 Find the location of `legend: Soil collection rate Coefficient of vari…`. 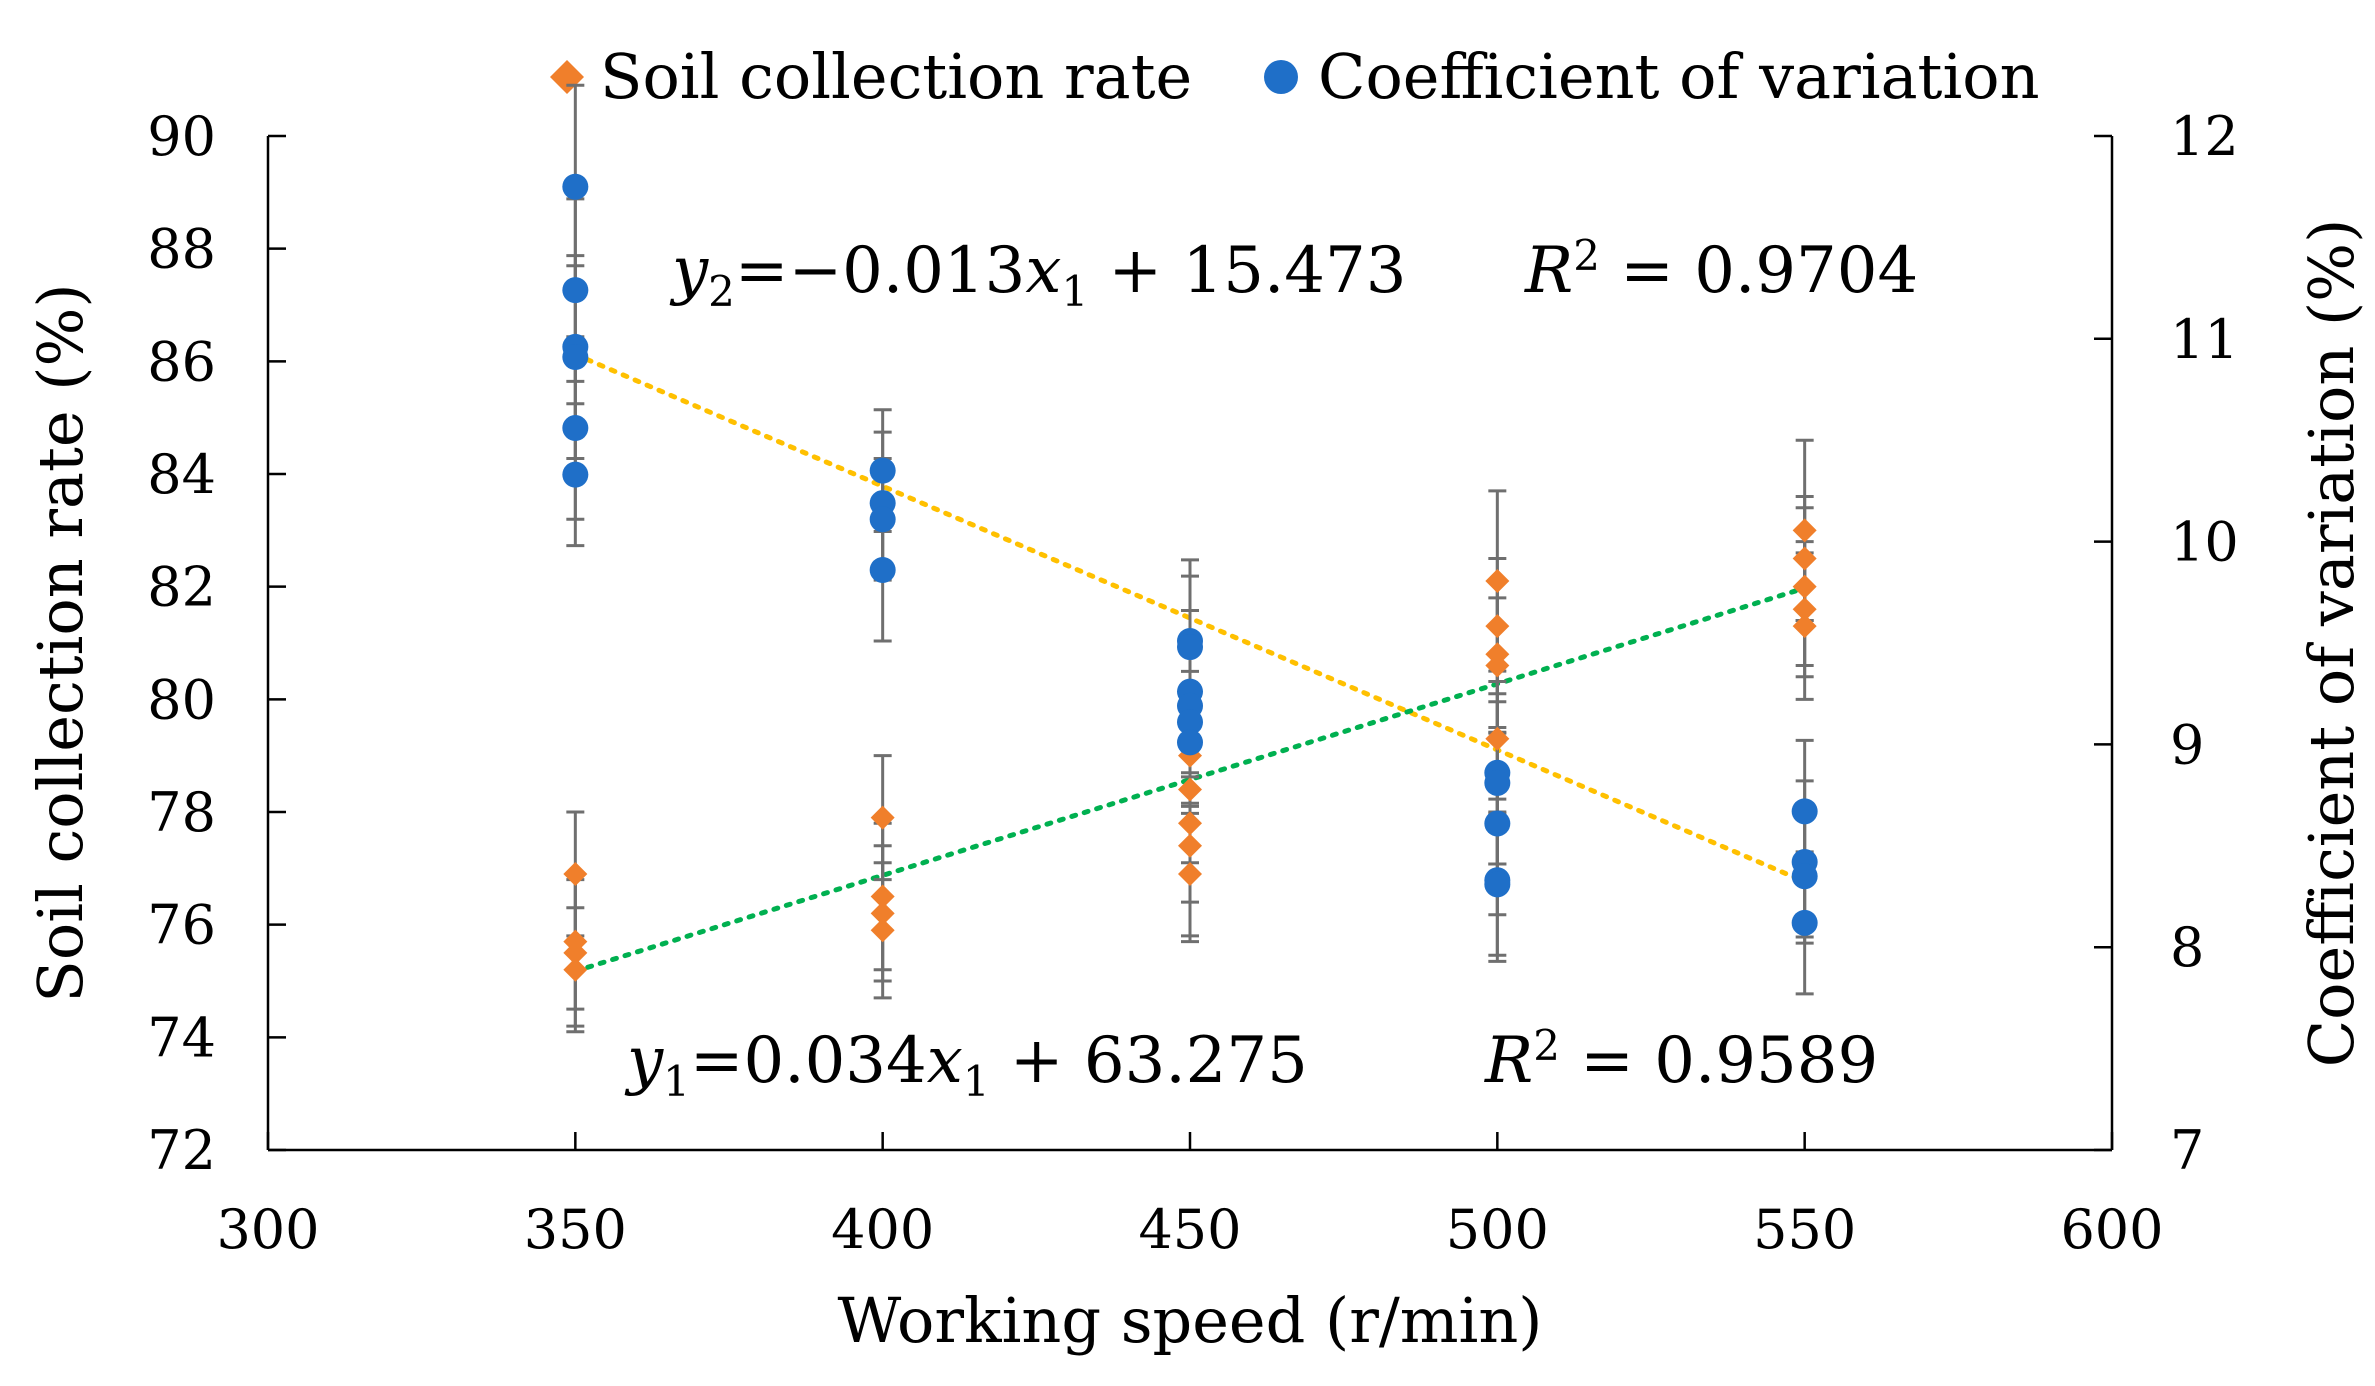

legend: Soil collection rate Coefficient of vari… is located at coordinates (1295, 76).